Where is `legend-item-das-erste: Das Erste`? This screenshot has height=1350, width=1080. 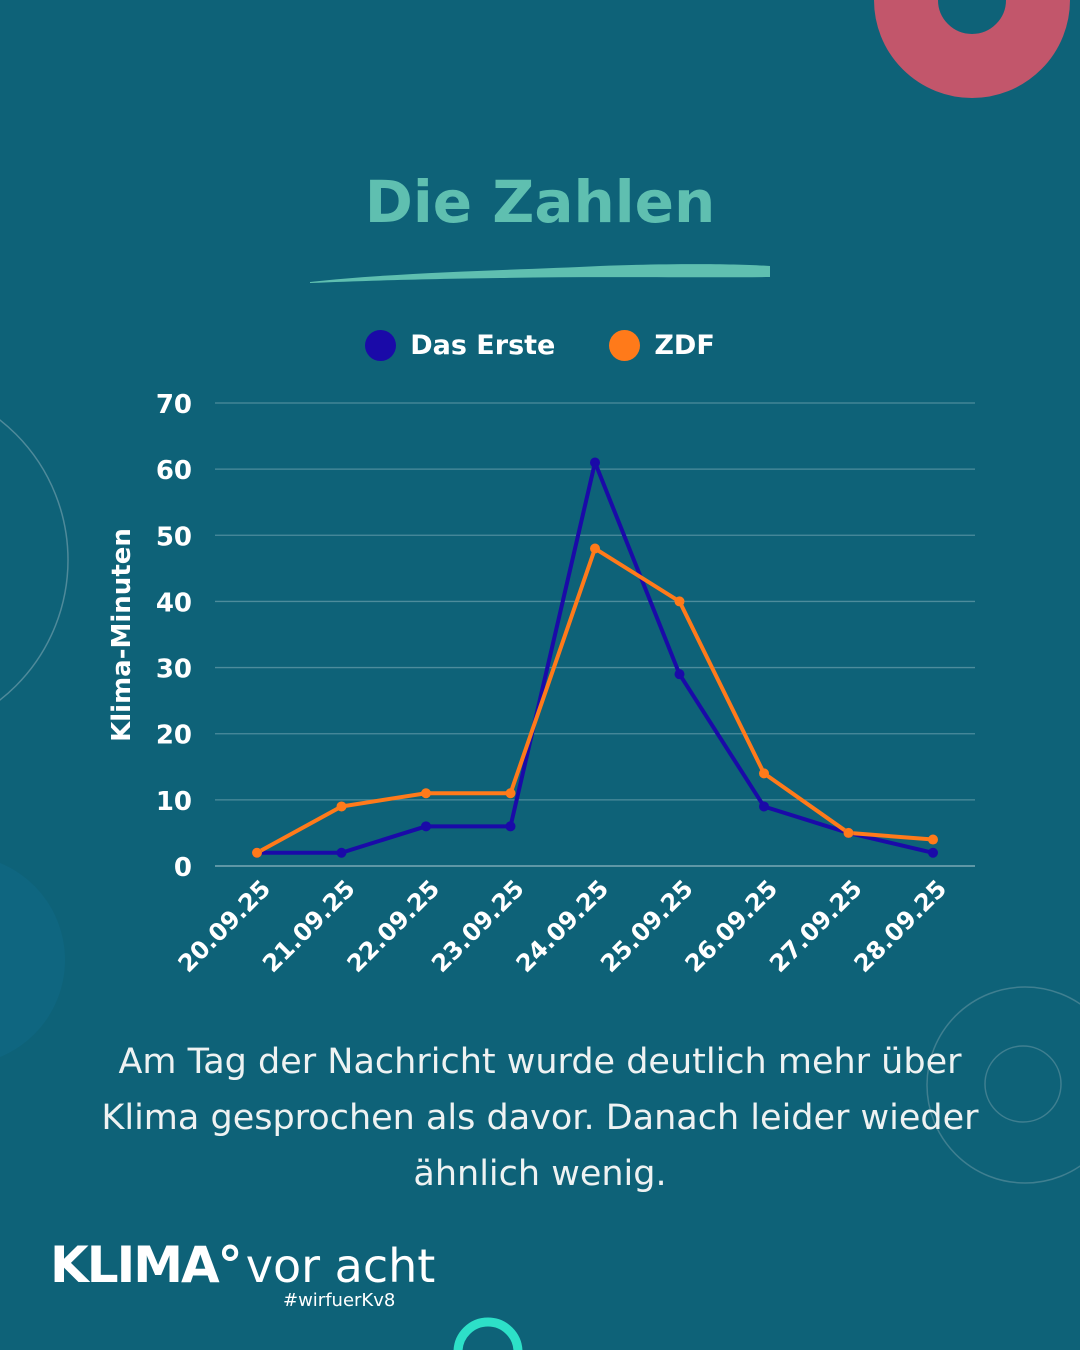
legend-item-das-erste: Das Erste is located at coordinates (460, 345).